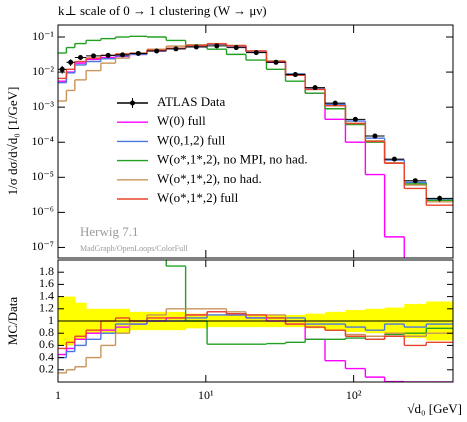  What do you see at coordinates (434, 408) in the screenshot?
I see `x-axis-label: √d₀ [GeV]` at bounding box center [434, 408].